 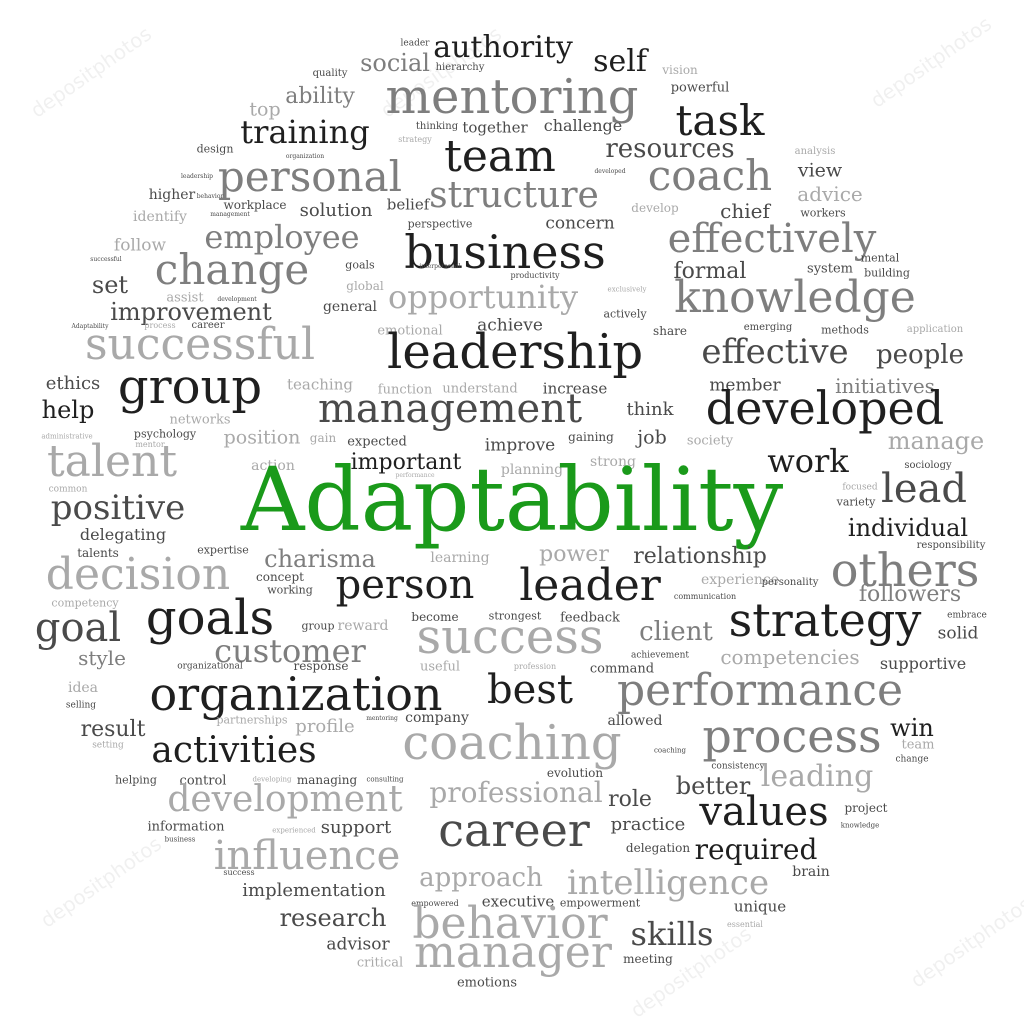 What do you see at coordinates (262, 437) in the screenshot?
I see `cloud-word: position` at bounding box center [262, 437].